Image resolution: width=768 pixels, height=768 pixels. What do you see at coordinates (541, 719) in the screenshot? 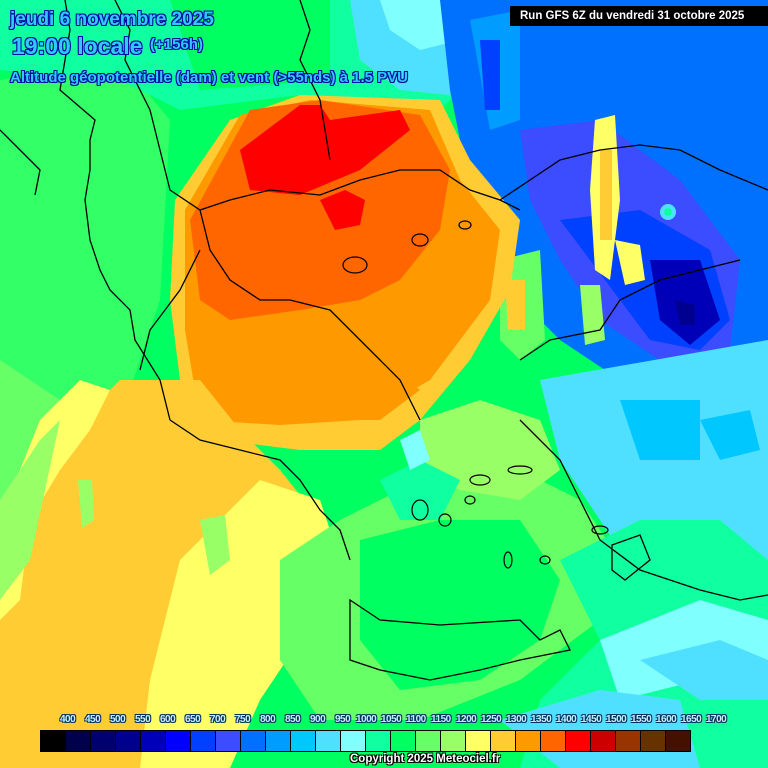
I see `colorbar-label: 1350` at bounding box center [541, 719].